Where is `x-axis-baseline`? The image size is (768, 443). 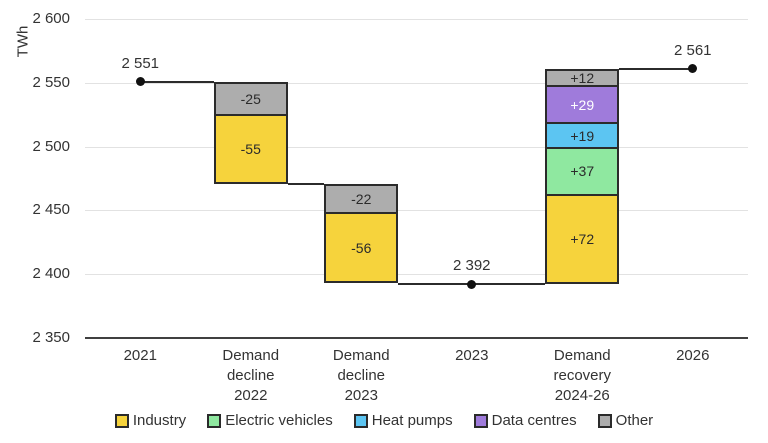
x-axis-baseline is located at coordinates (416, 338).